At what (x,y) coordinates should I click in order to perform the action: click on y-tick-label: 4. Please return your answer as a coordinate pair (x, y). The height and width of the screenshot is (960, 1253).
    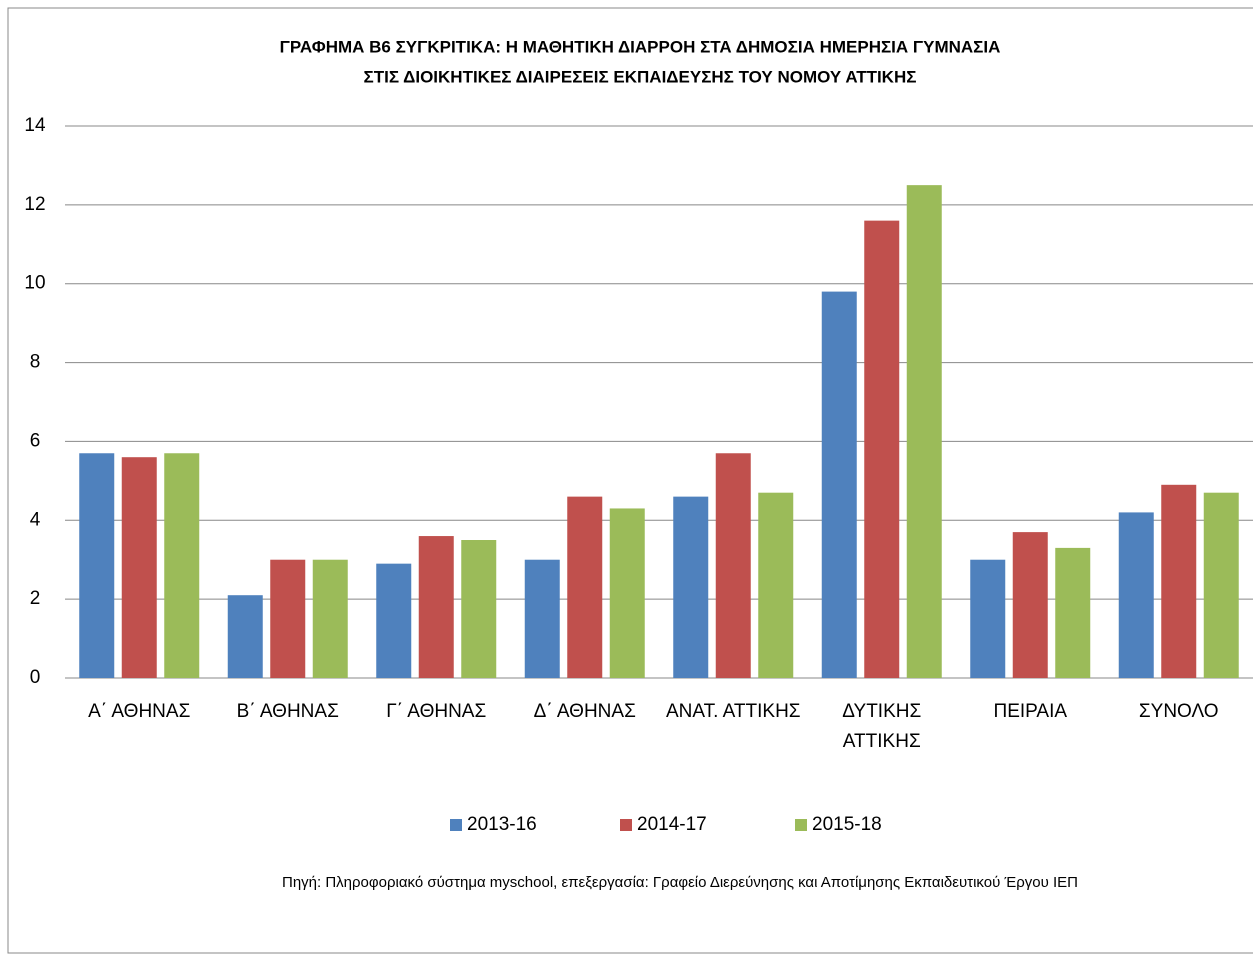
    Looking at the image, I should click on (35, 519).